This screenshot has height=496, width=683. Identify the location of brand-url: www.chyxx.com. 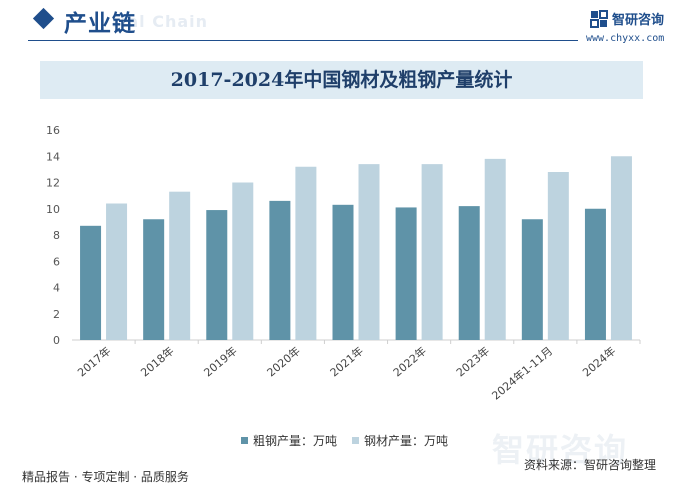
(625, 38).